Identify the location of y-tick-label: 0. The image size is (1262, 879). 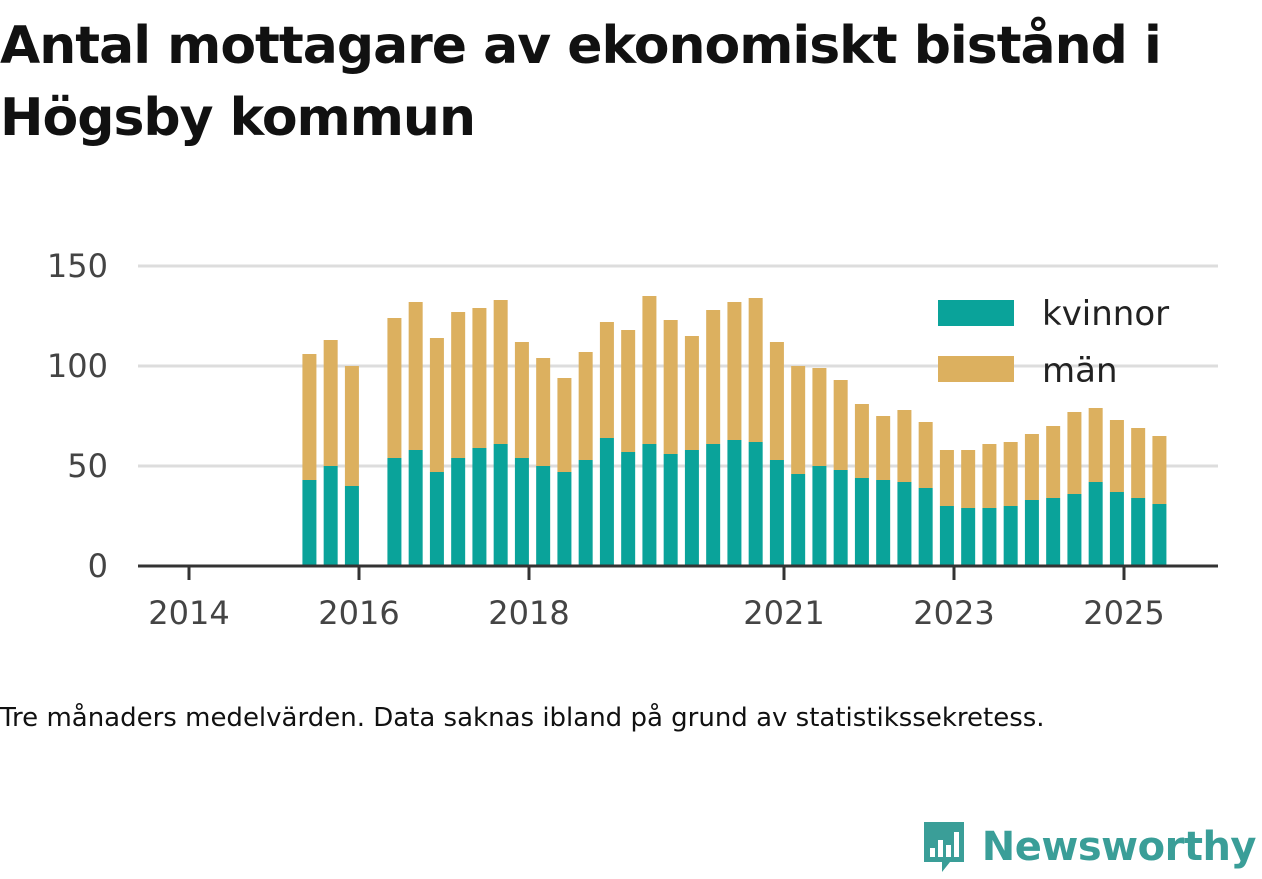
(98, 566).